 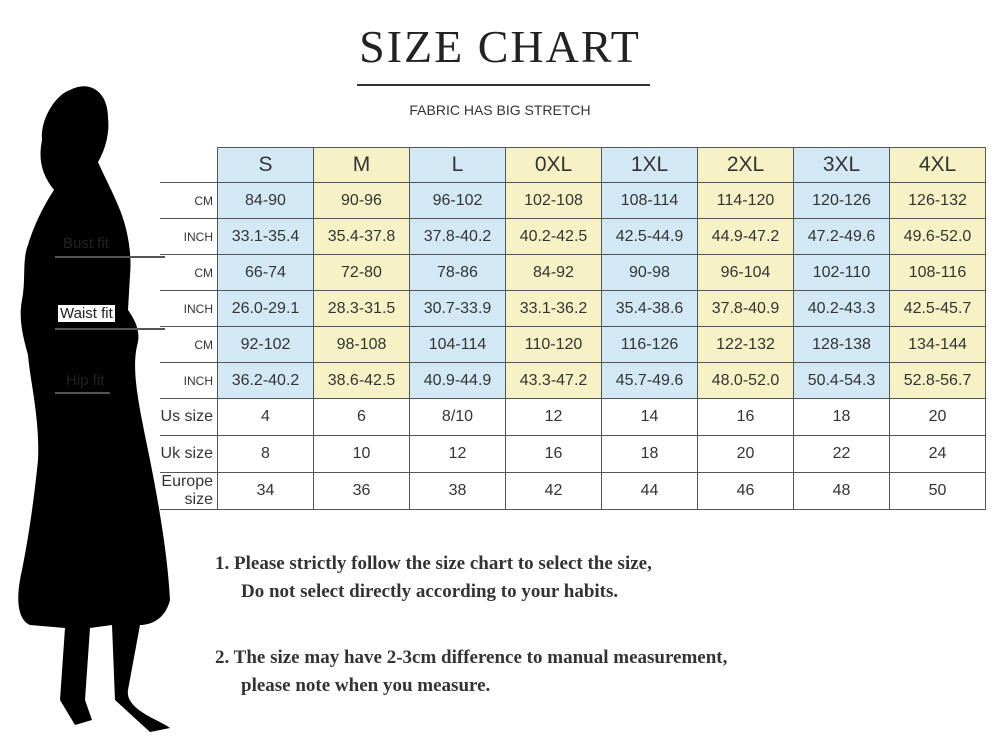 What do you see at coordinates (265, 200) in the screenshot?
I see `table-cell: 84-90` at bounding box center [265, 200].